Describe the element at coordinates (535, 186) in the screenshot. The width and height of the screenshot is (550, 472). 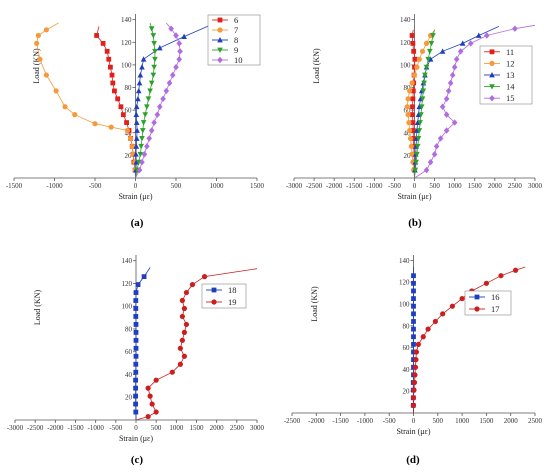
I see `x-tick-label: 3000` at that location.